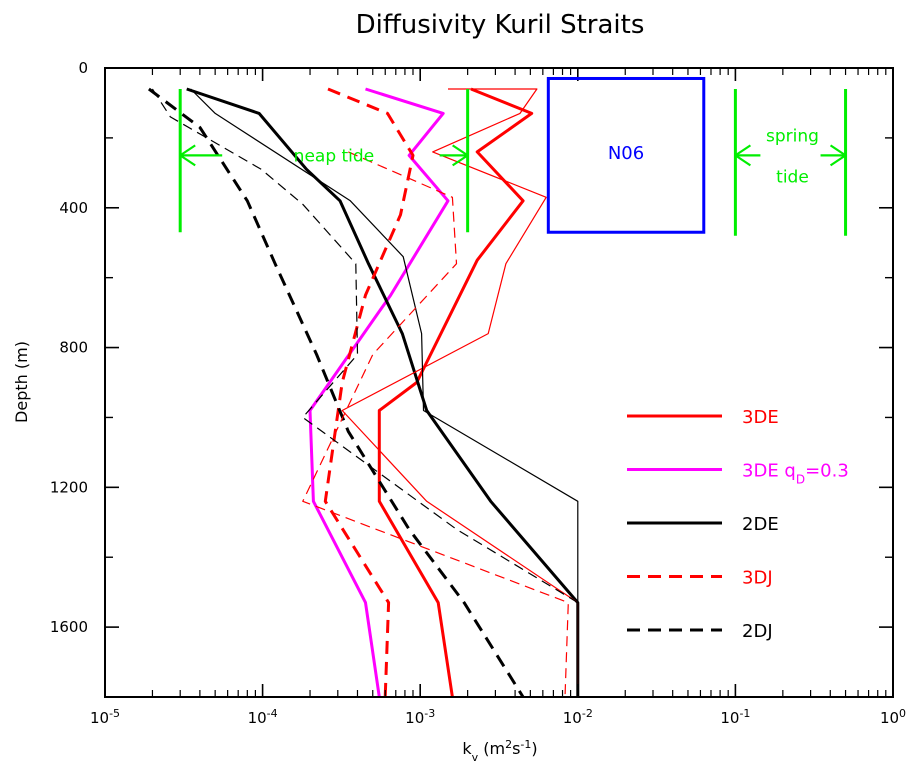 The height and width of the screenshot is (764, 912). What do you see at coordinates (738, 524) in the screenshot?
I see `legend: 3DE 3DE qD=0.3 2DE 3DJ 2DJ` at bounding box center [738, 524].